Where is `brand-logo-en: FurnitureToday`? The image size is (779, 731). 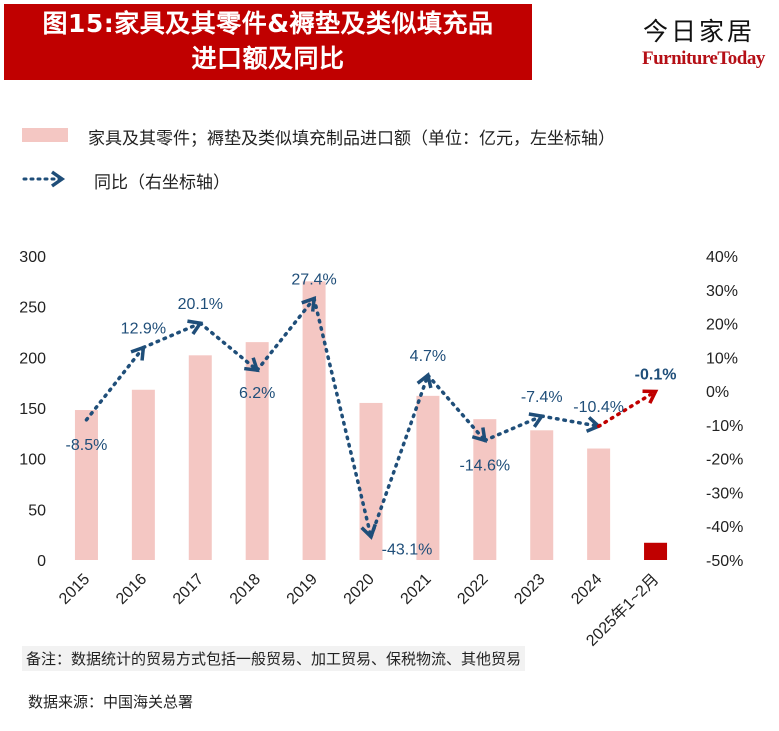 brand-logo-en: FurnitureToday is located at coordinates (703, 58).